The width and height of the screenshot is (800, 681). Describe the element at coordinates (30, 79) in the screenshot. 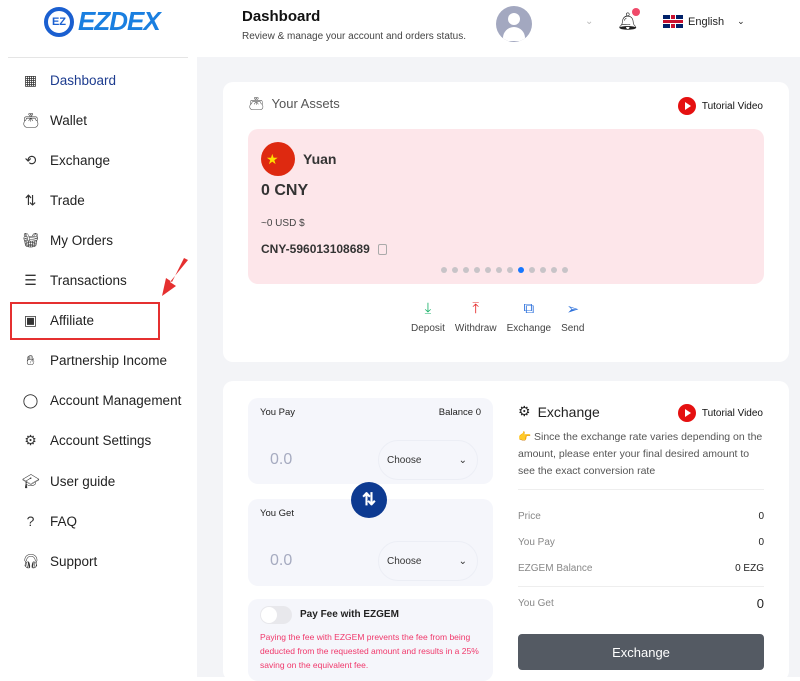

I see `grid-icon: ▦` at that location.